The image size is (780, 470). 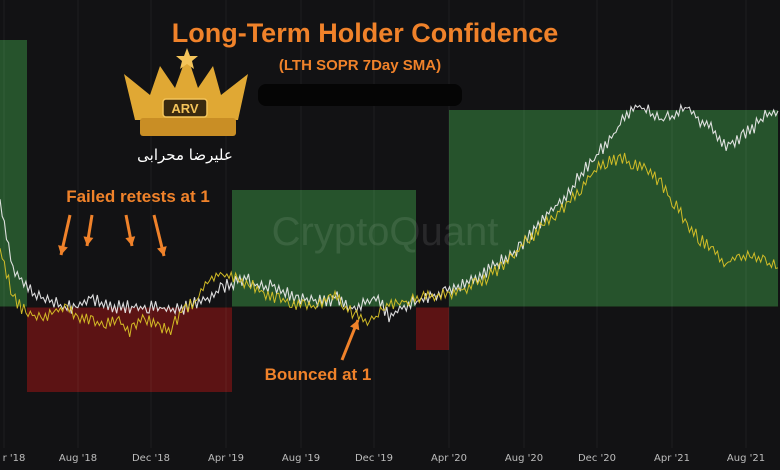 What do you see at coordinates (301, 458) in the screenshot?
I see `x-tick-label: Aug '19` at bounding box center [301, 458].